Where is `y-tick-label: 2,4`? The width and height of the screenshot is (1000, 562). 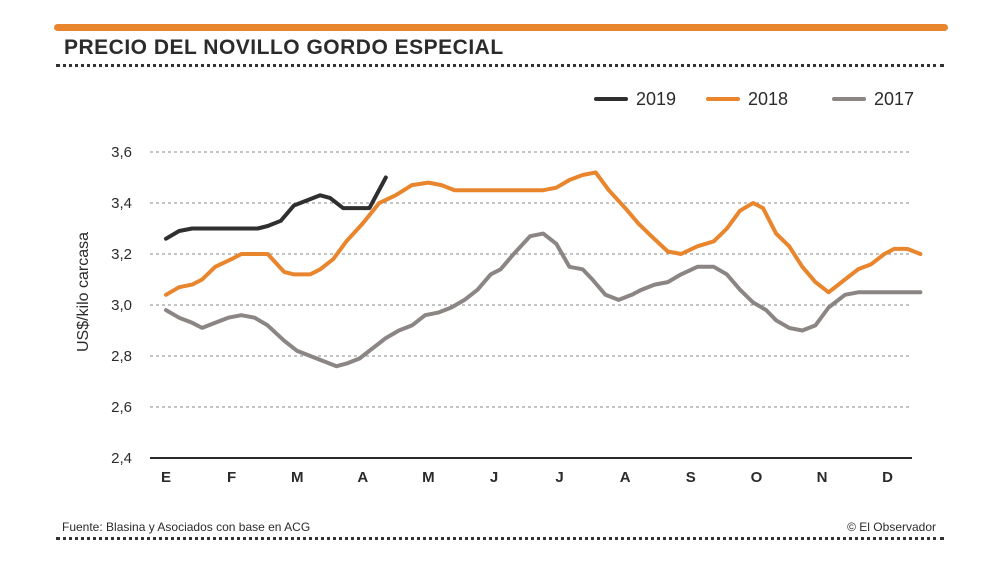 y-tick-label: 2,4 is located at coordinates (121, 458).